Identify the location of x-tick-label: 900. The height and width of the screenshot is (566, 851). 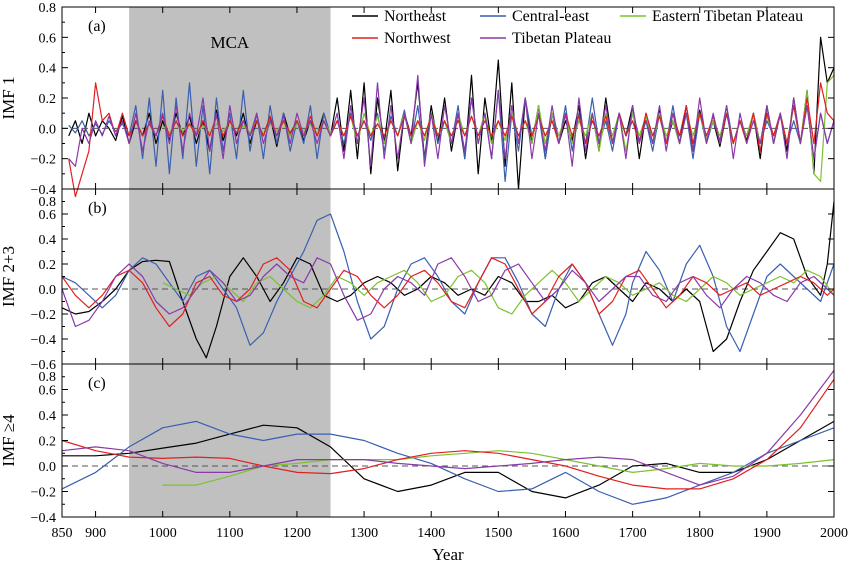
(95, 533).